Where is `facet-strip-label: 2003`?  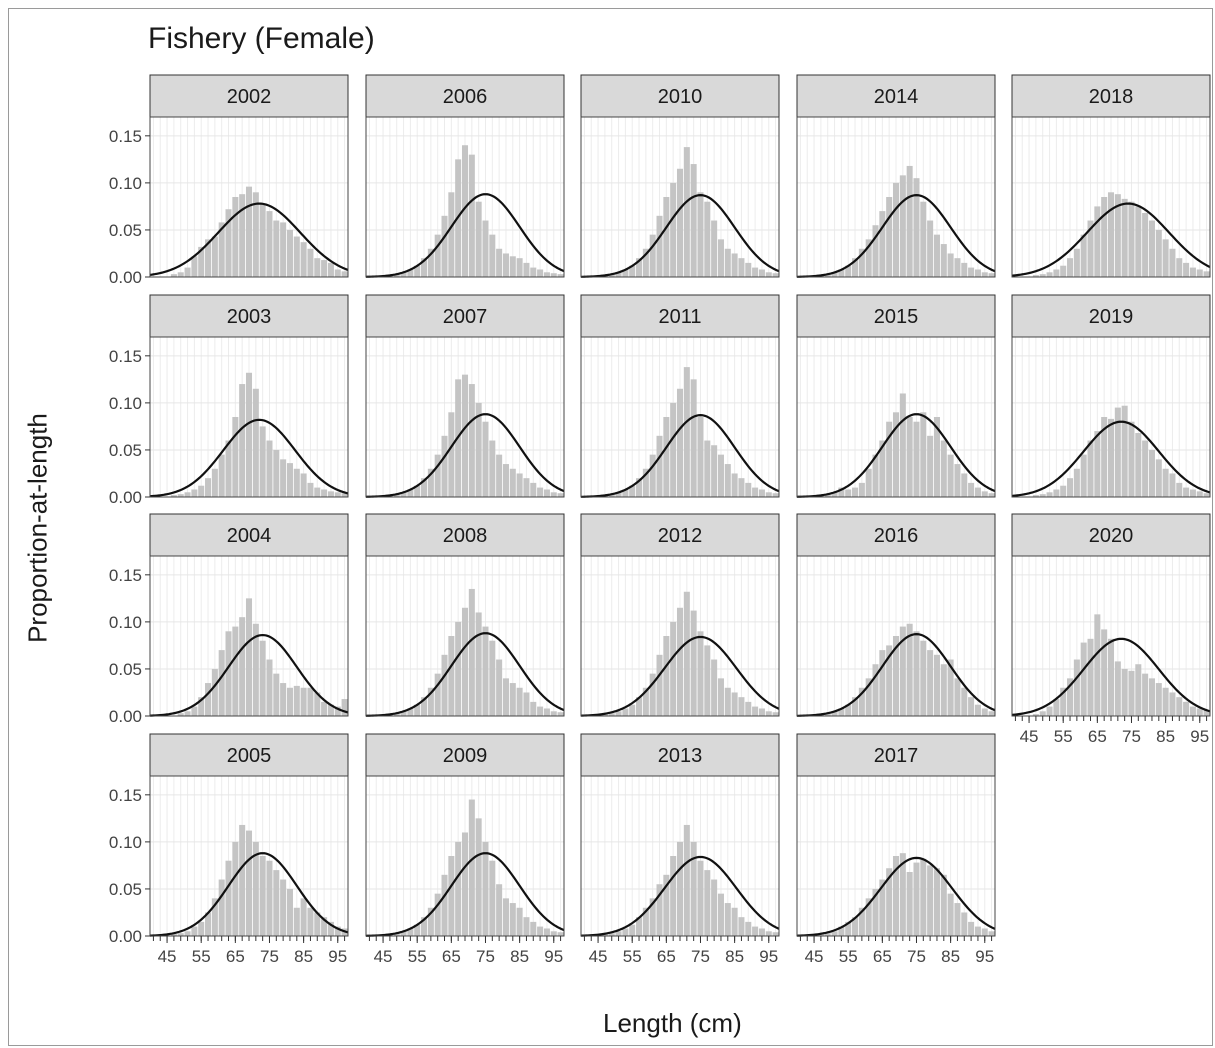 facet-strip-label: 2003 is located at coordinates (249, 317).